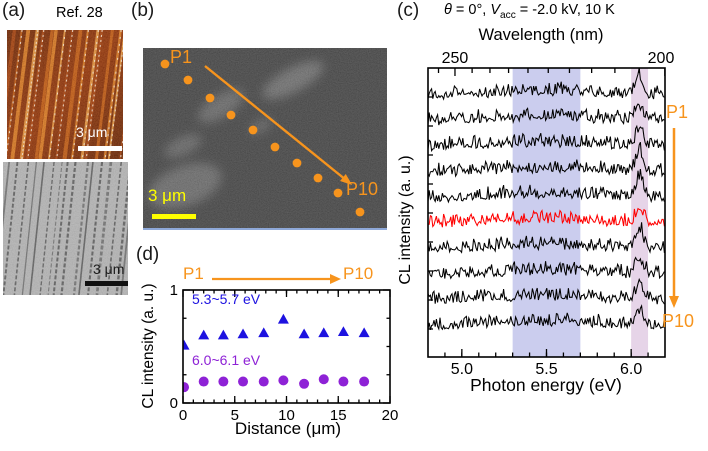 The image size is (708, 451). What do you see at coordinates (143, 10) in the screenshot?
I see `panel-b-label: (b)` at bounding box center [143, 10].